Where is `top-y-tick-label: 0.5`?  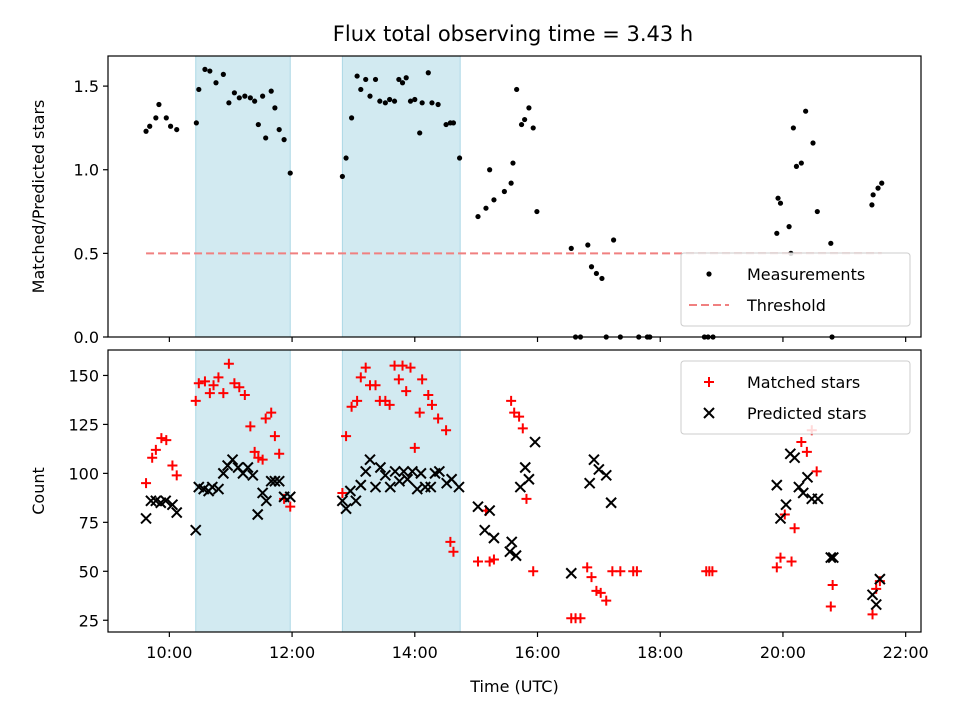
top-y-tick-label: 0.5 is located at coordinates (86, 253).